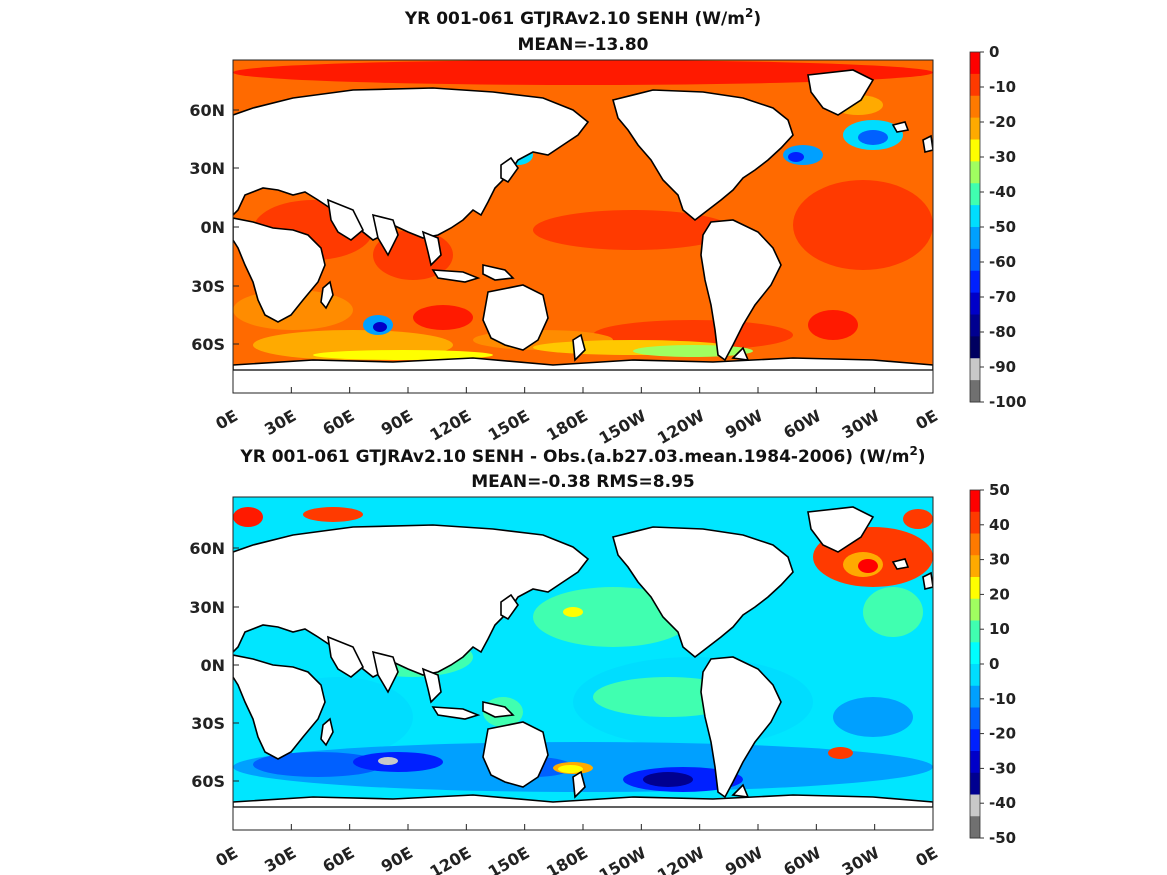 This screenshot has width=1167, height=875. Describe the element at coordinates (1002, 297) in the screenshot. I see `colorbar-label: -70` at that location.